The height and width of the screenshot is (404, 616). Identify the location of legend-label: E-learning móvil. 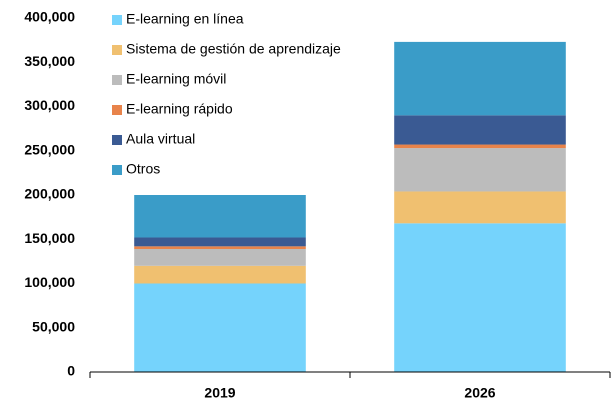
(176, 79).